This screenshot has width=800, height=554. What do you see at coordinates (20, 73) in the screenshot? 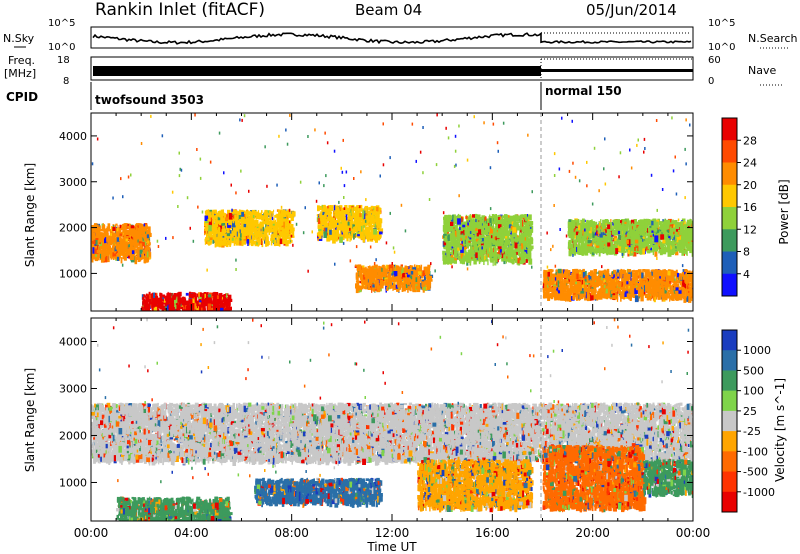
I see `freq-unit-label: [MHz]` at bounding box center [20, 73].